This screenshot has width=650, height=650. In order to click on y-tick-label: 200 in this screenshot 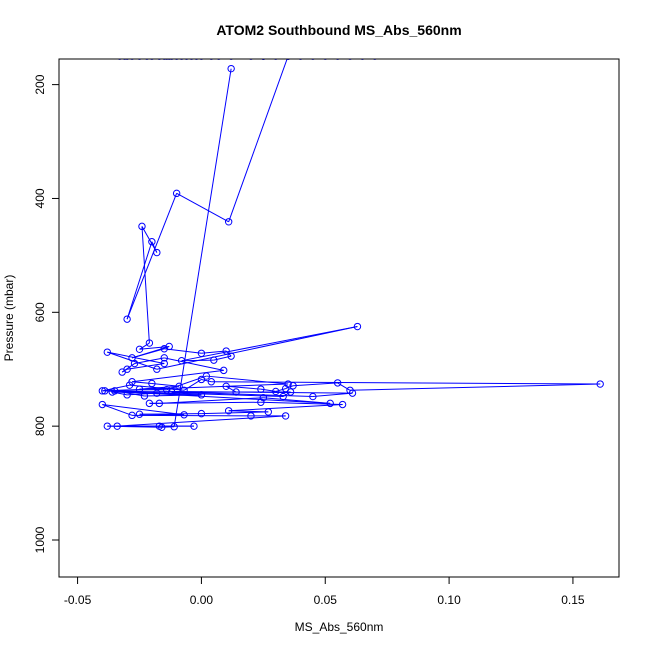, I will do `click(40, 84)`.